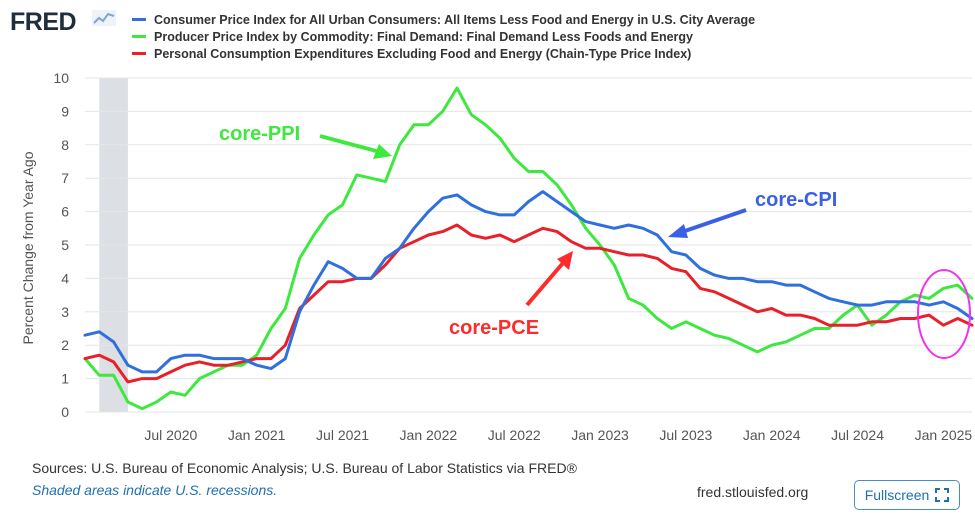 The height and width of the screenshot is (525, 975). I want to click on y-tick-label: 8, so click(65, 145).